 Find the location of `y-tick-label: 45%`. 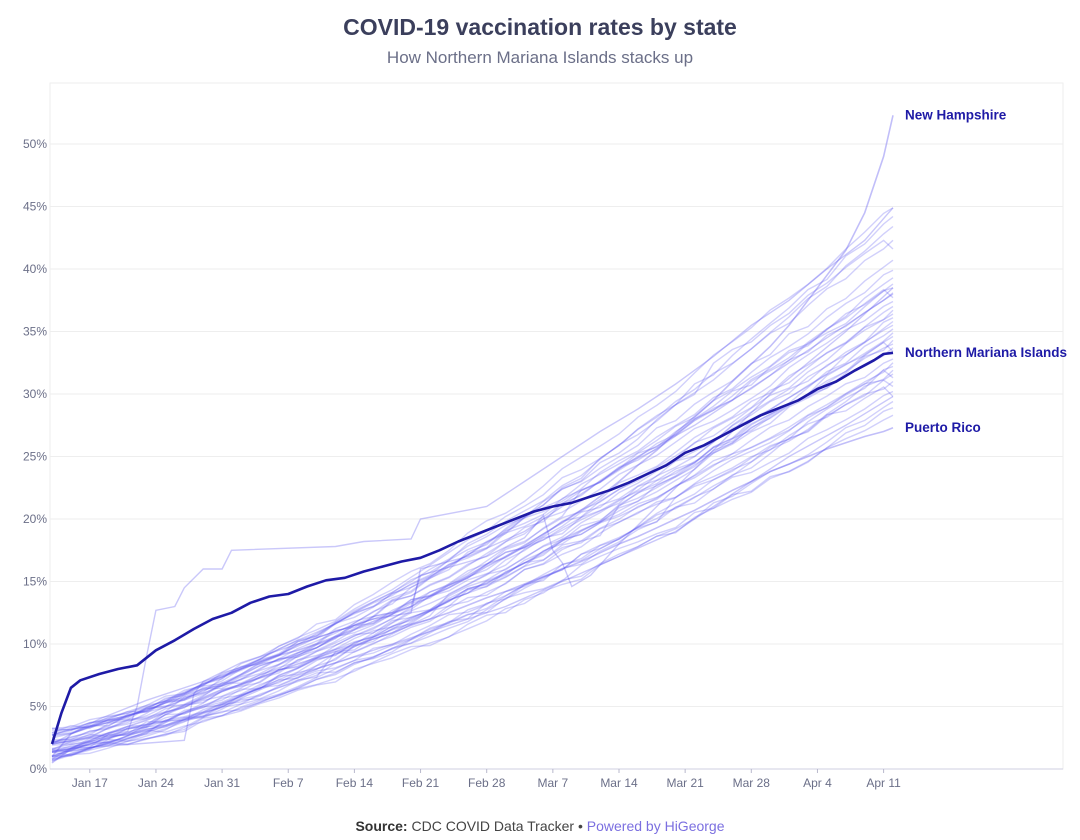

y-tick-label: 45% is located at coordinates (35, 207).